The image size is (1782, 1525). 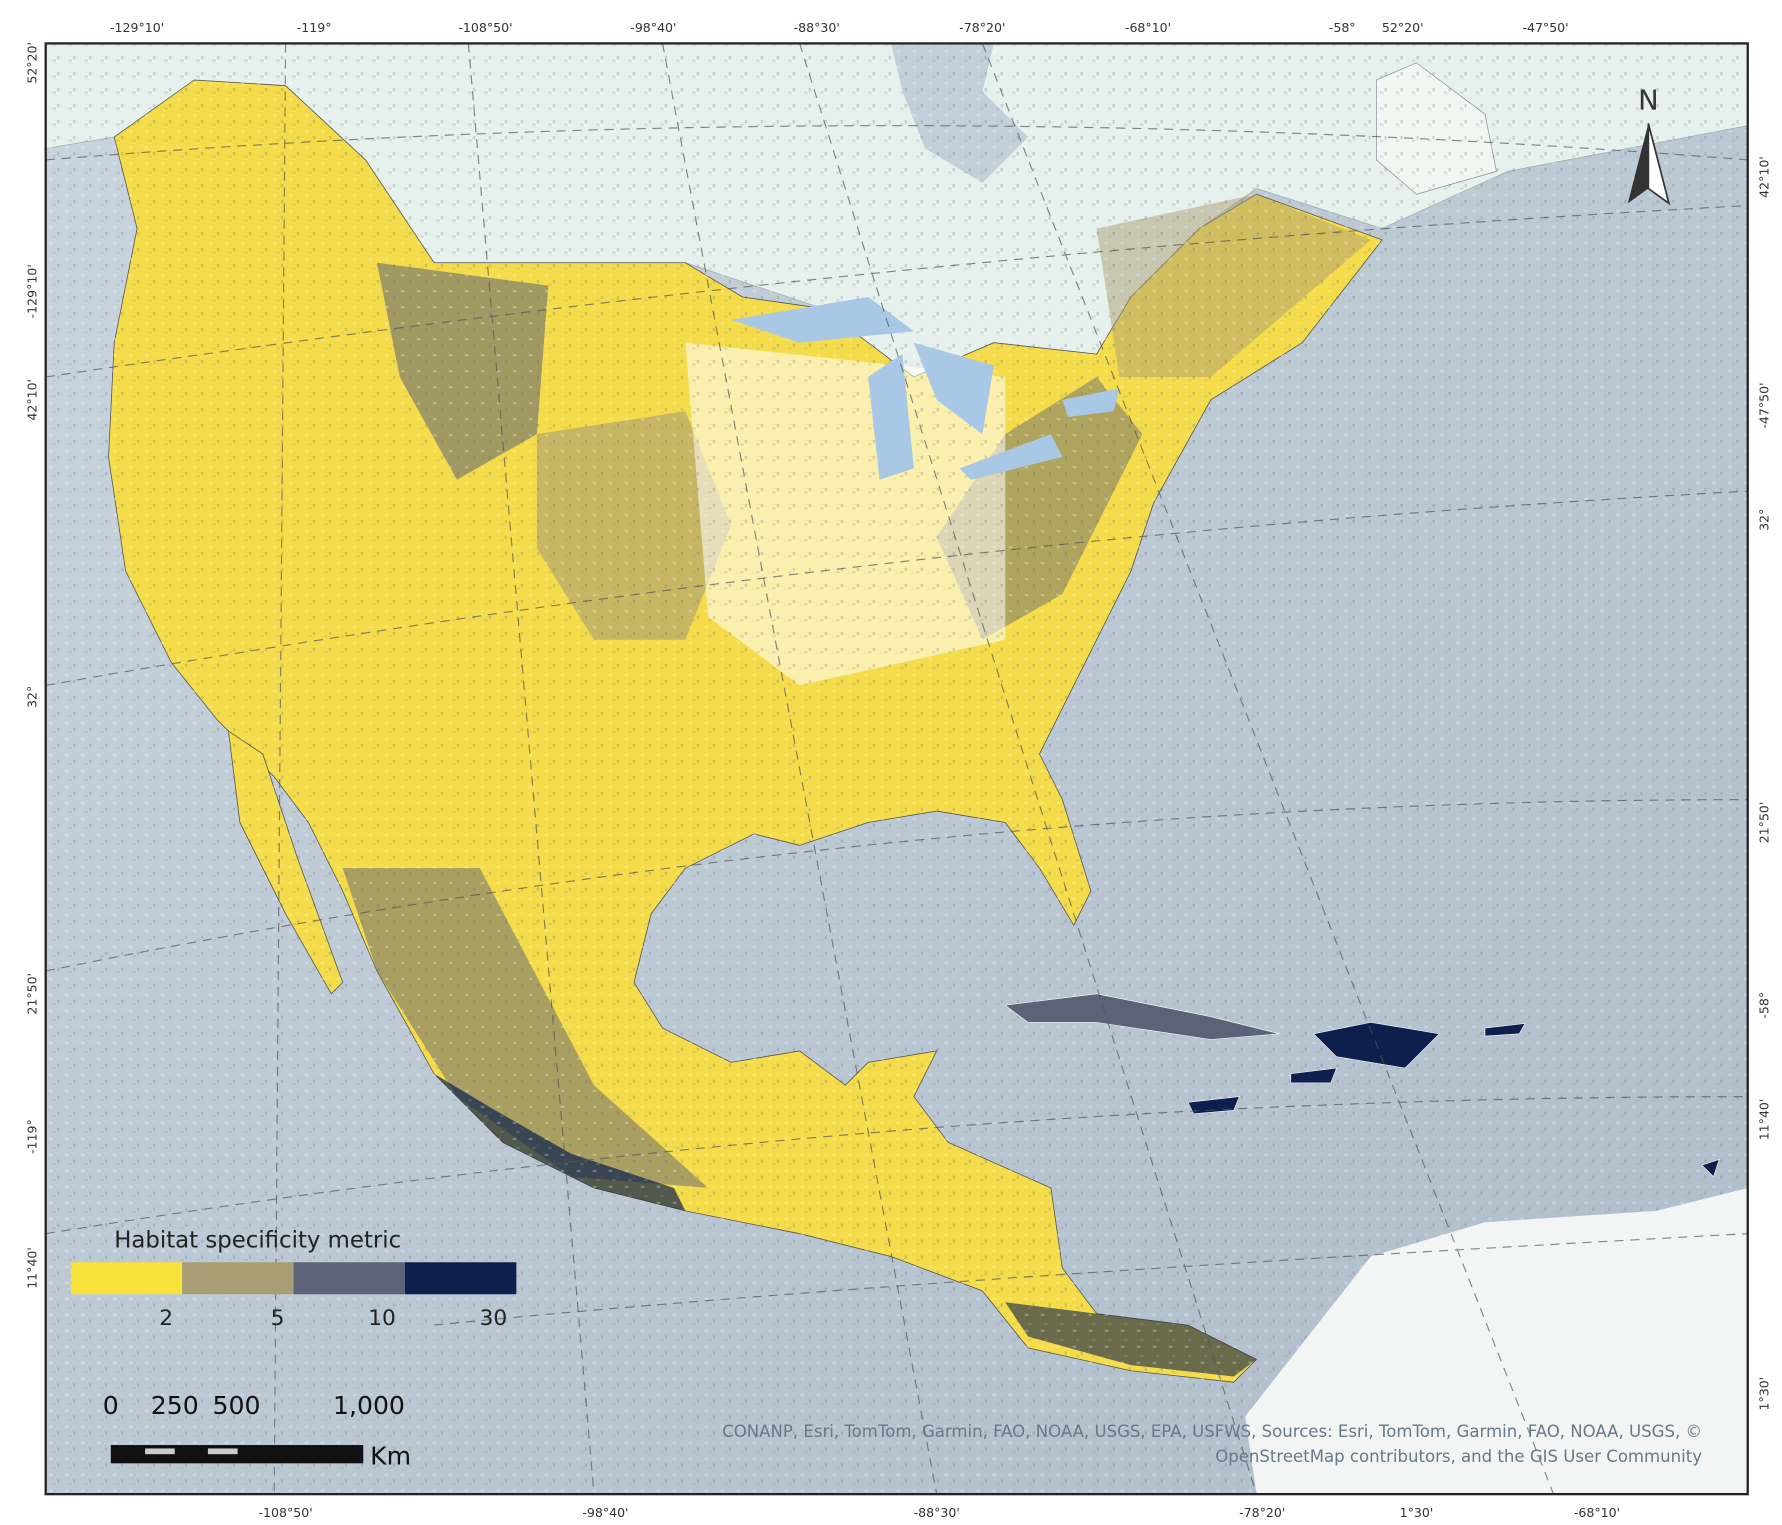 What do you see at coordinates (1648, 101) in the screenshot?
I see `north-label: N` at bounding box center [1648, 101].